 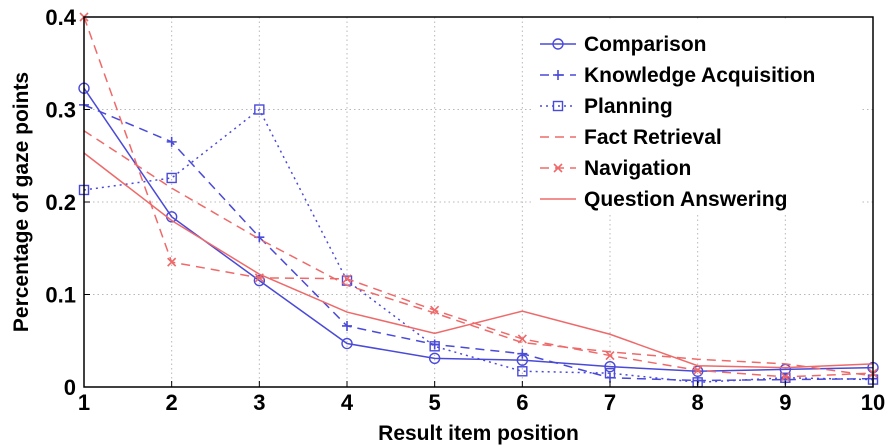 I want to click on y-tick-label: 0.4, so click(x=60, y=17).